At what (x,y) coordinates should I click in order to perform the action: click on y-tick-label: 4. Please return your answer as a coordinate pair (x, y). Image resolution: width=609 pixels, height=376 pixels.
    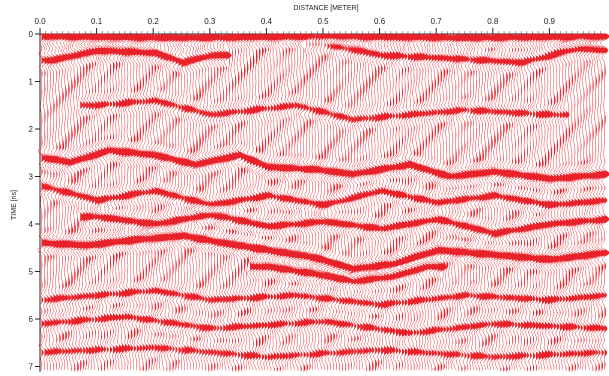
    Looking at the image, I should click on (31, 224).